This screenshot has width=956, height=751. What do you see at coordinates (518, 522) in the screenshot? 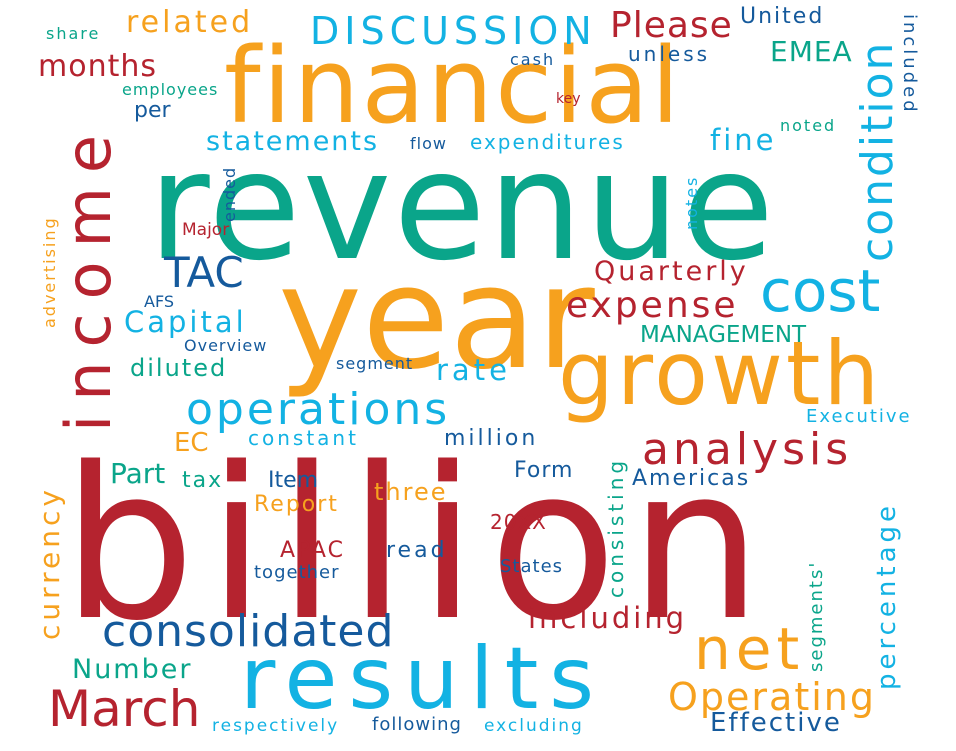
I see `word-20xx: 20XX` at bounding box center [518, 522].